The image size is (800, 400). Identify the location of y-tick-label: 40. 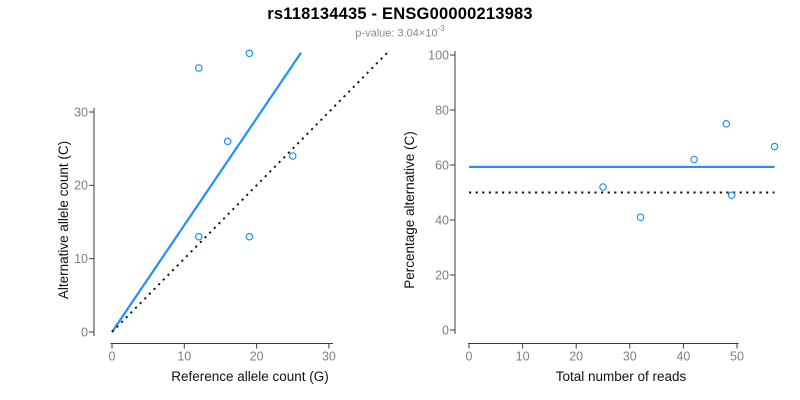
(442, 220).